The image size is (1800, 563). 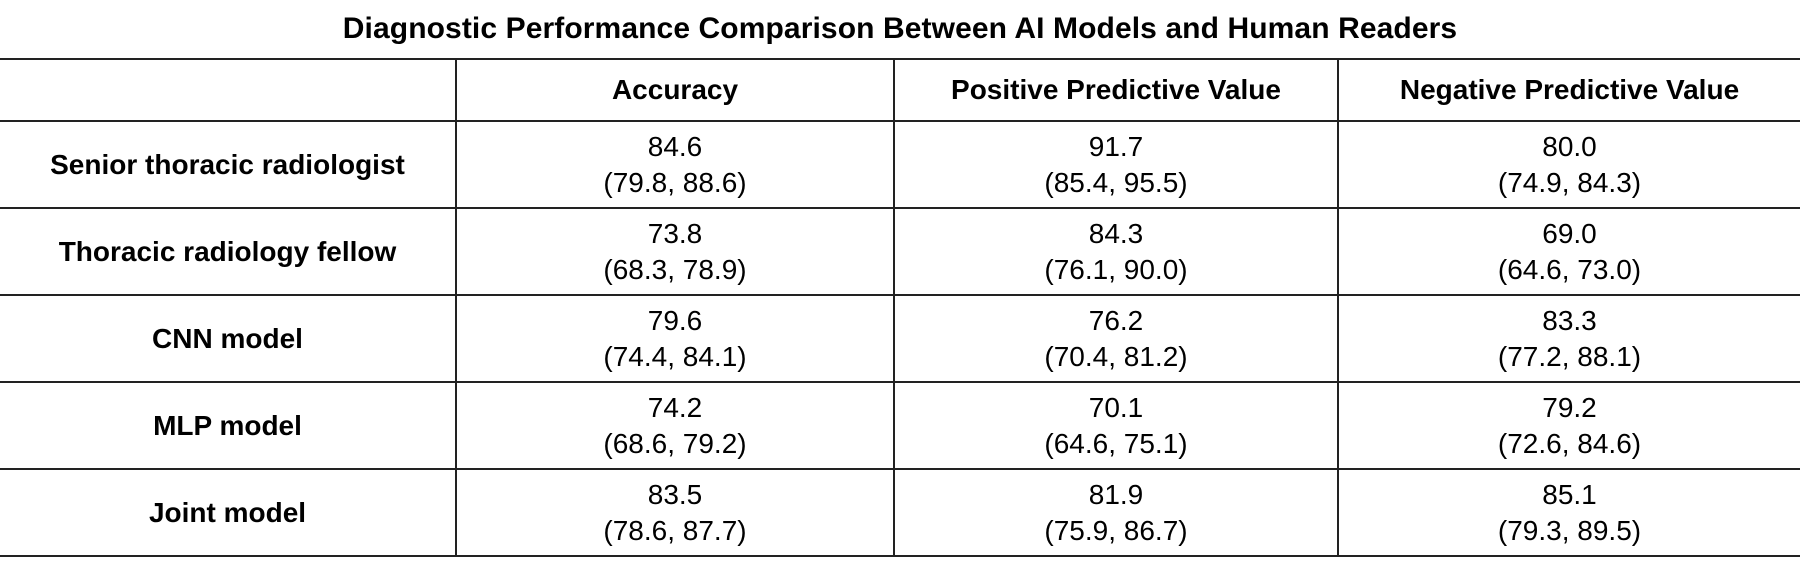 I want to click on ppv-value: 91.7, so click(x=1116, y=146).